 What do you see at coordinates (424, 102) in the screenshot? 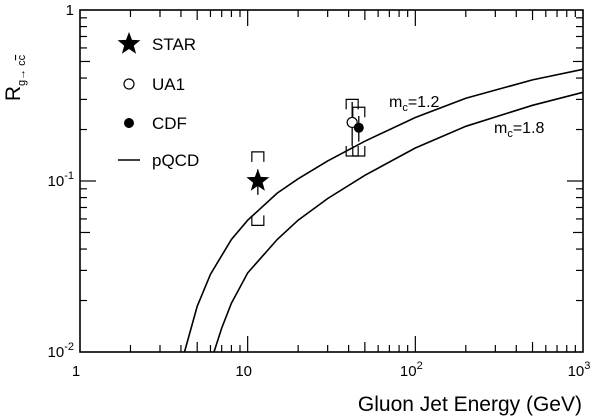
I see `curve-label-val: =1.2` at bounding box center [424, 102].